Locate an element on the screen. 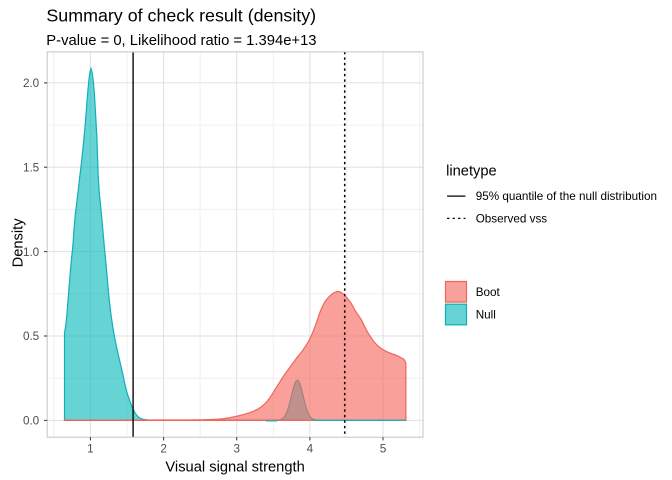 This screenshot has height=480, width=672. svg-text:95% quantile of the null distr: 95% quantile of the null distribution is located at coordinates (566, 196).